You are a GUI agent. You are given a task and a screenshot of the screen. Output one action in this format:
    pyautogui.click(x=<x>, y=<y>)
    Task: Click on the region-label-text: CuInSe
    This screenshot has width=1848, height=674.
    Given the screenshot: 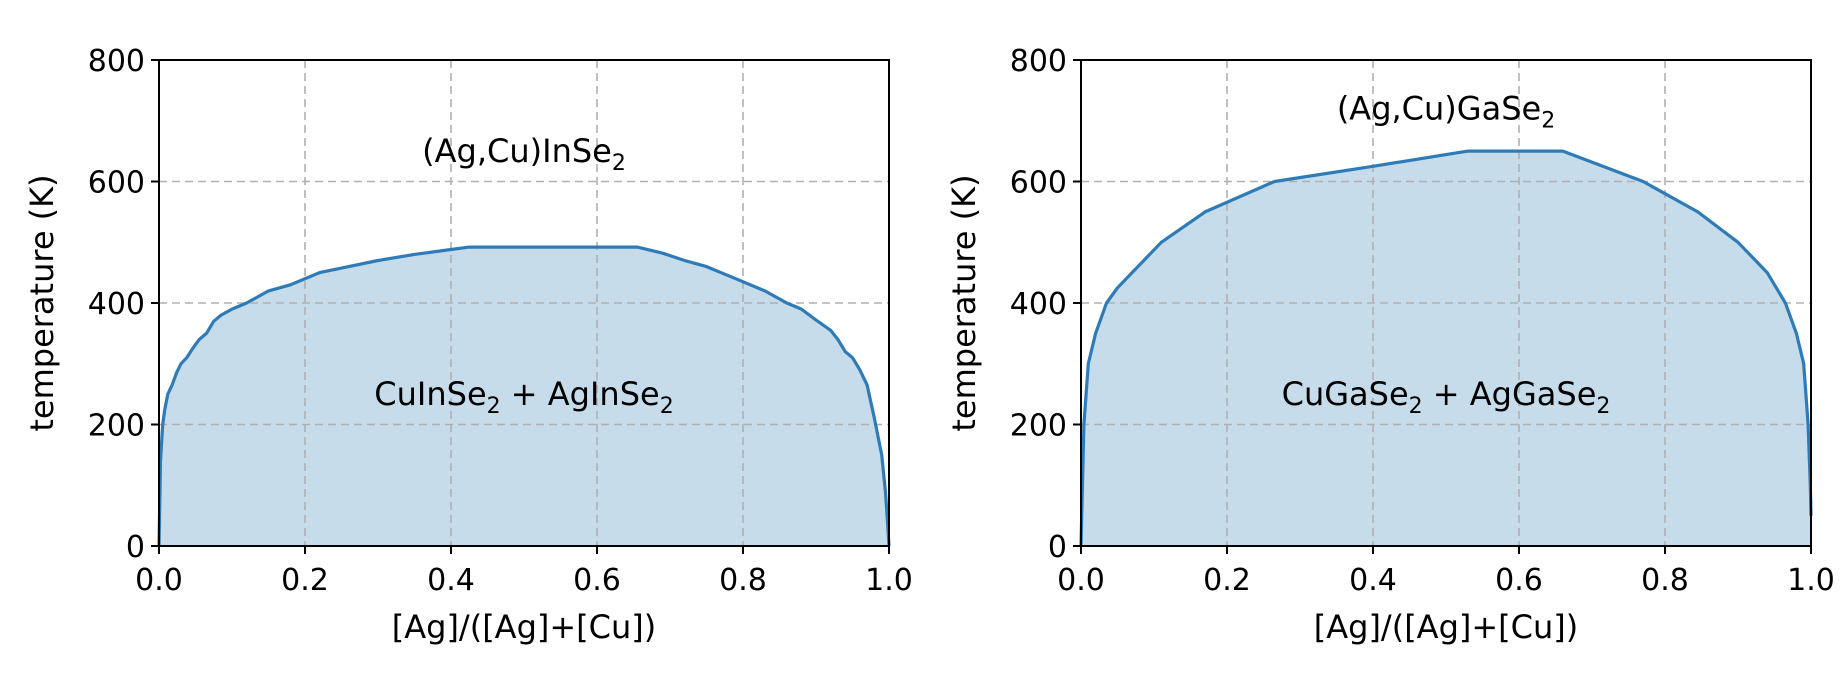 What is the action you would take?
    pyautogui.click(x=430, y=394)
    